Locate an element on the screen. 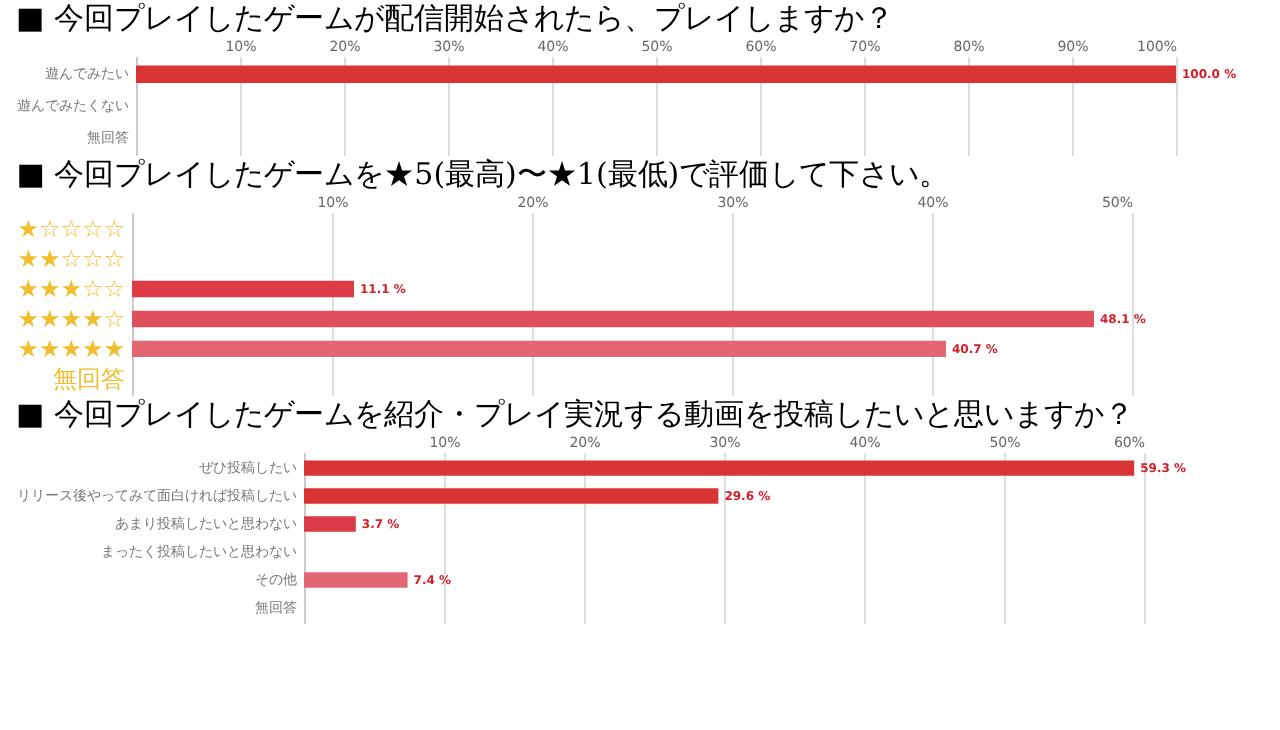  y-tick-label: ★★★★☆ is located at coordinates (71, 318).